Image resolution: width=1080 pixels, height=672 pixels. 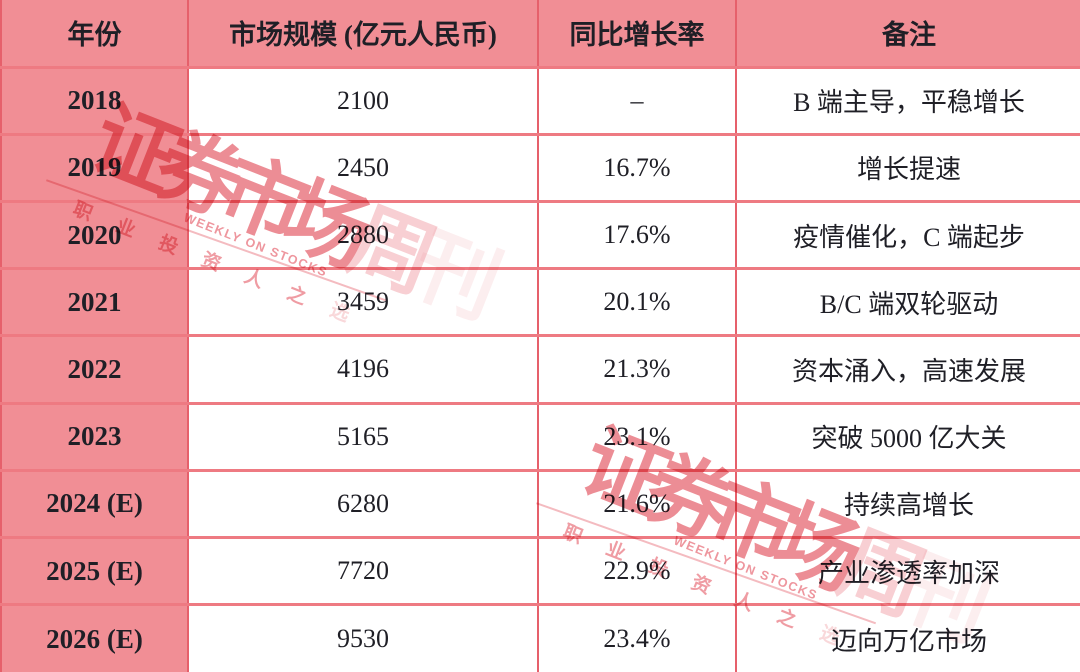 I want to click on market-size-cell: 7720, so click(x=363, y=570).